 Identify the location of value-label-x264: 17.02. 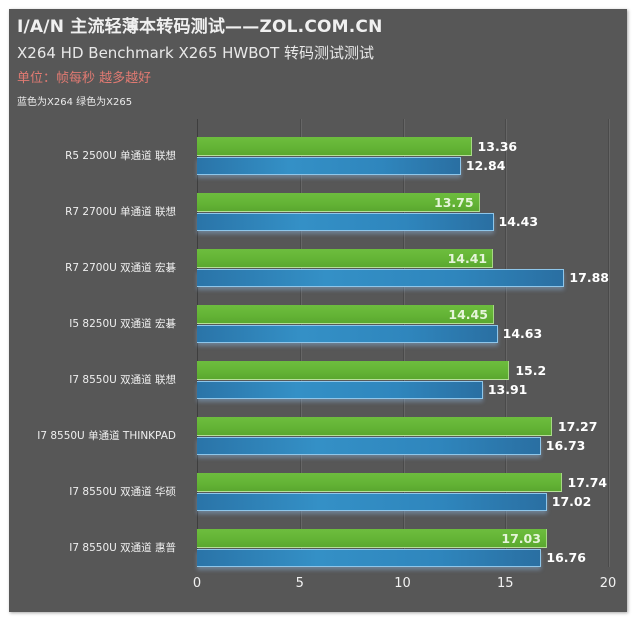
(571, 501).